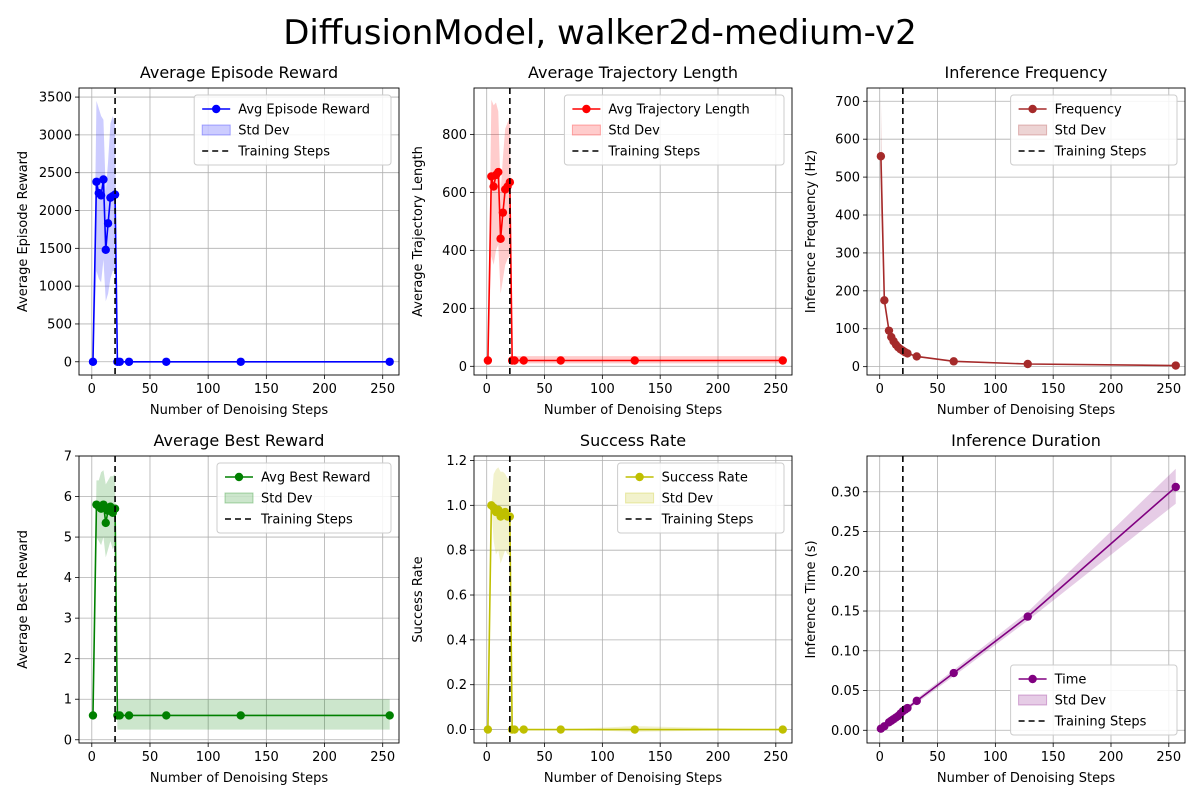  What do you see at coordinates (1070, 680) in the screenshot?
I see `legend-label: Time` at bounding box center [1070, 680].